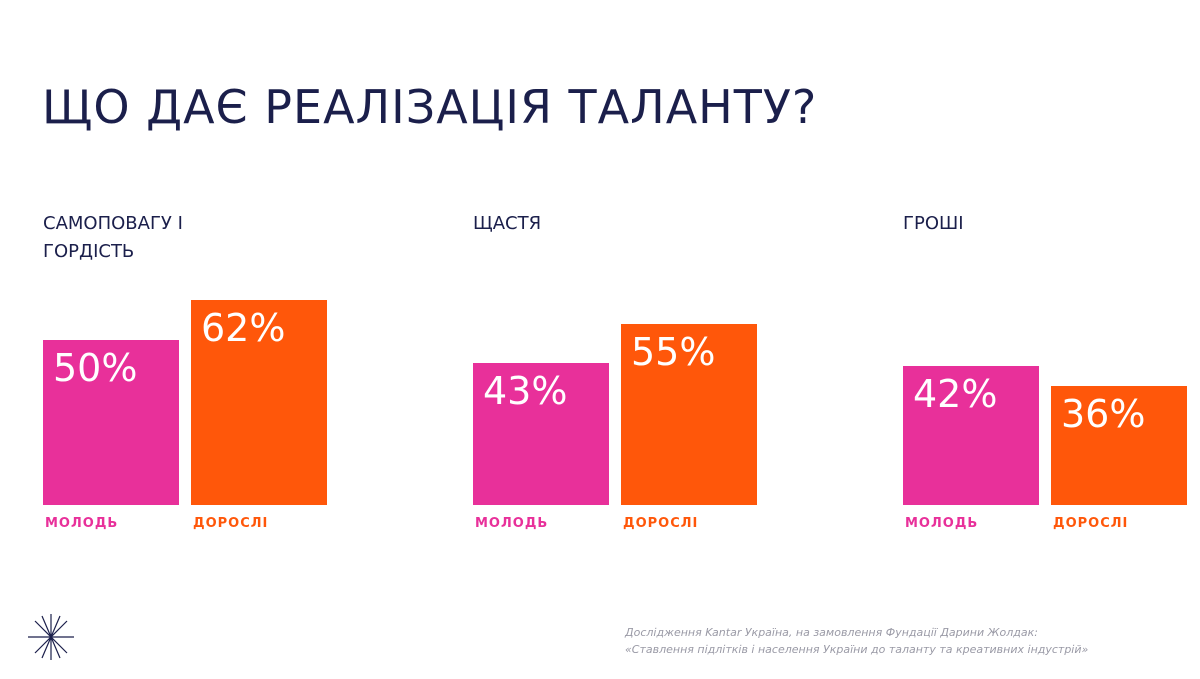 The width and height of the screenshot is (1200, 679). Describe the element at coordinates (955, 394) in the screenshot. I see `value-label: 42%` at that location.